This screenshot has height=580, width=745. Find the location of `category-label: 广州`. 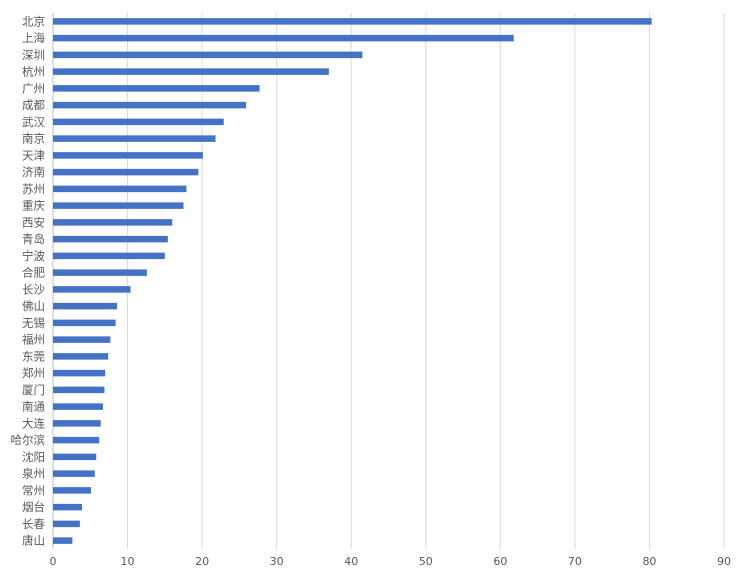

category-label: 广州 is located at coordinates (33, 88).